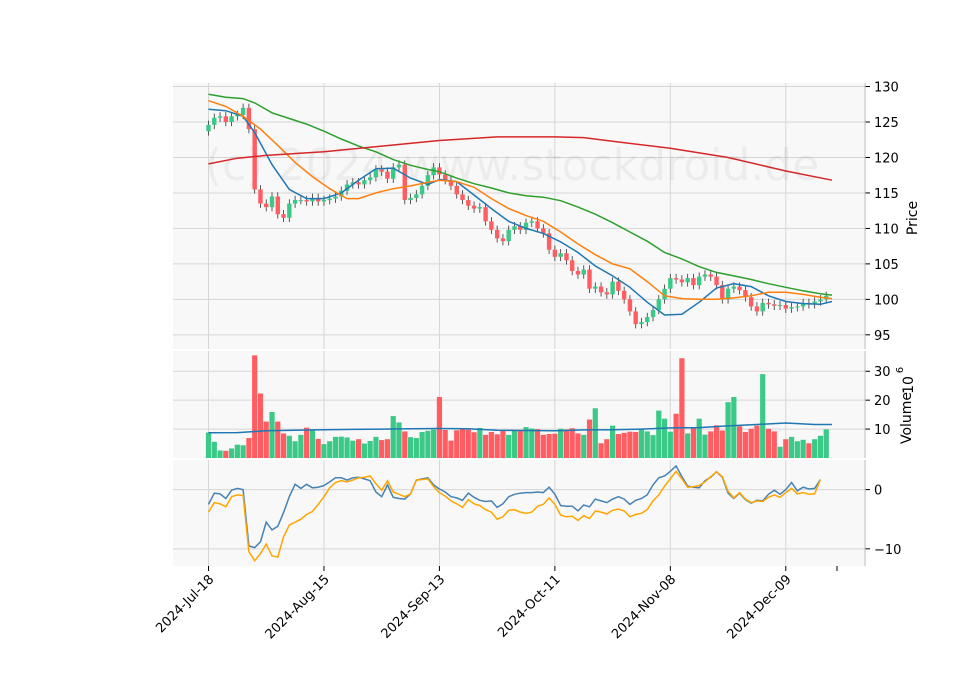 Image resolution: width=960 pixels, height=690 pixels. I want to click on volume-tick-label: 30, so click(882, 372).